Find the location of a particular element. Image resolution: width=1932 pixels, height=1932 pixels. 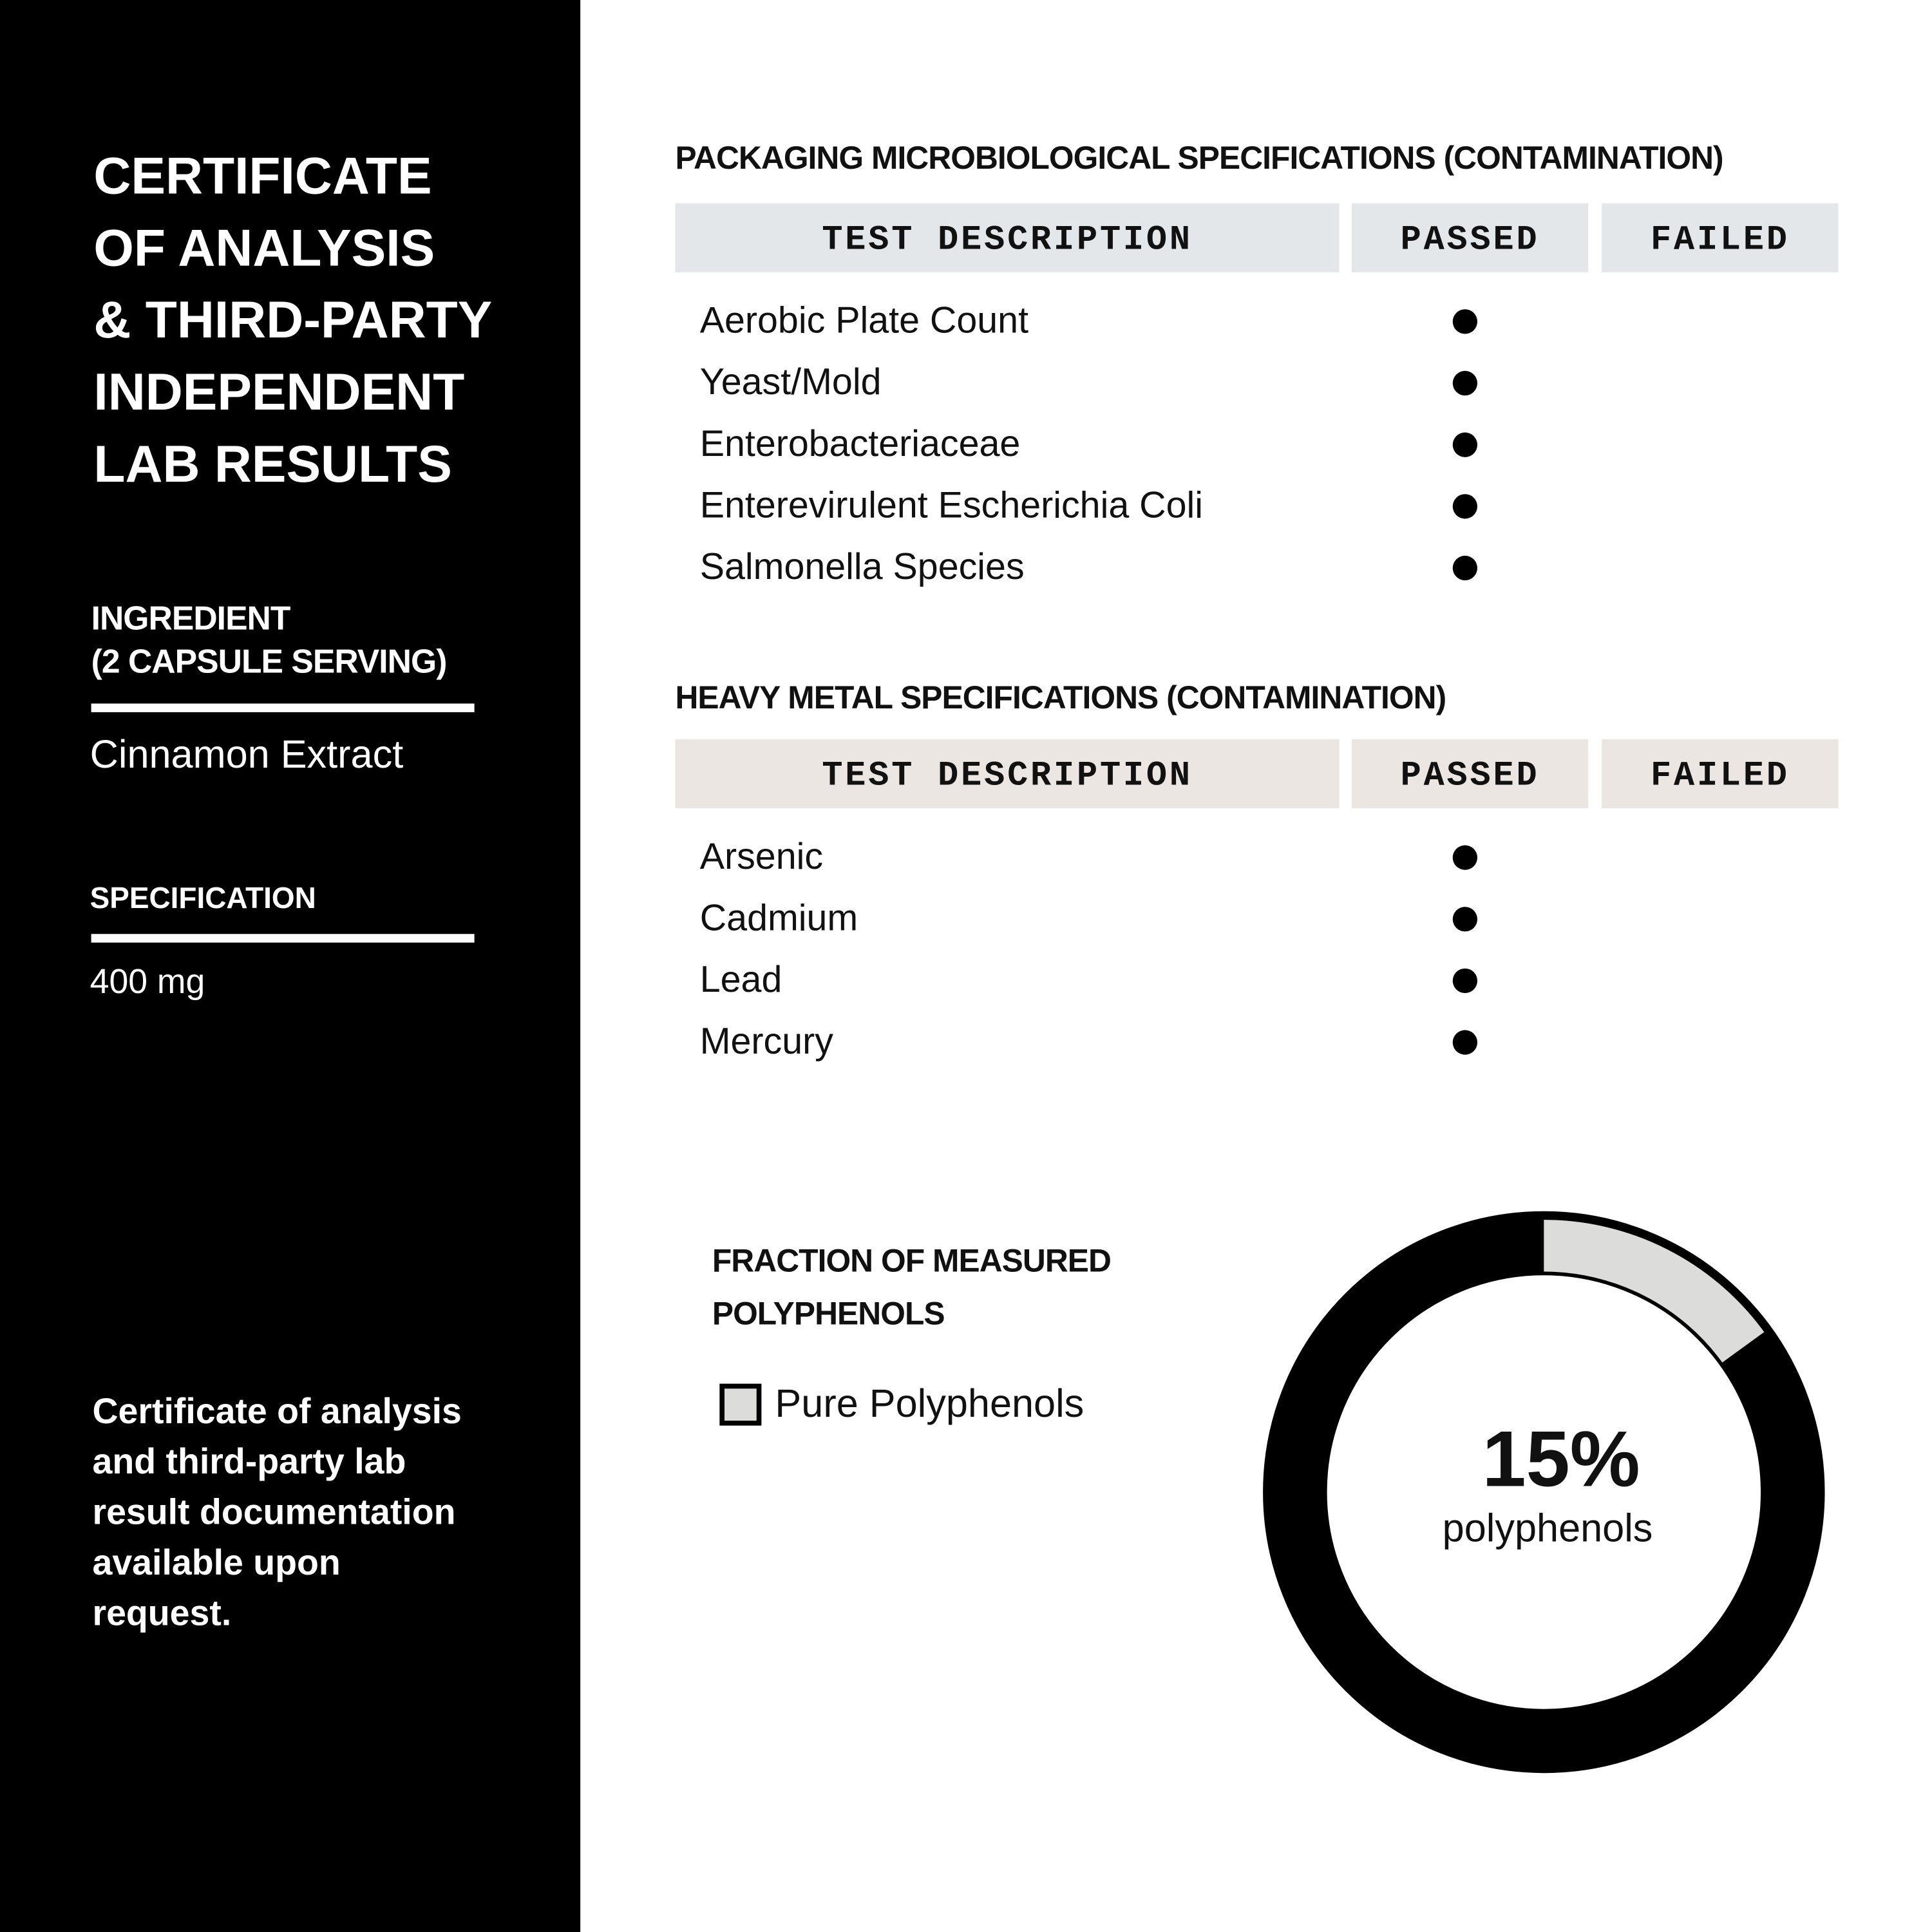

test-name: Enterobacteriaceae is located at coordinates (860, 444).